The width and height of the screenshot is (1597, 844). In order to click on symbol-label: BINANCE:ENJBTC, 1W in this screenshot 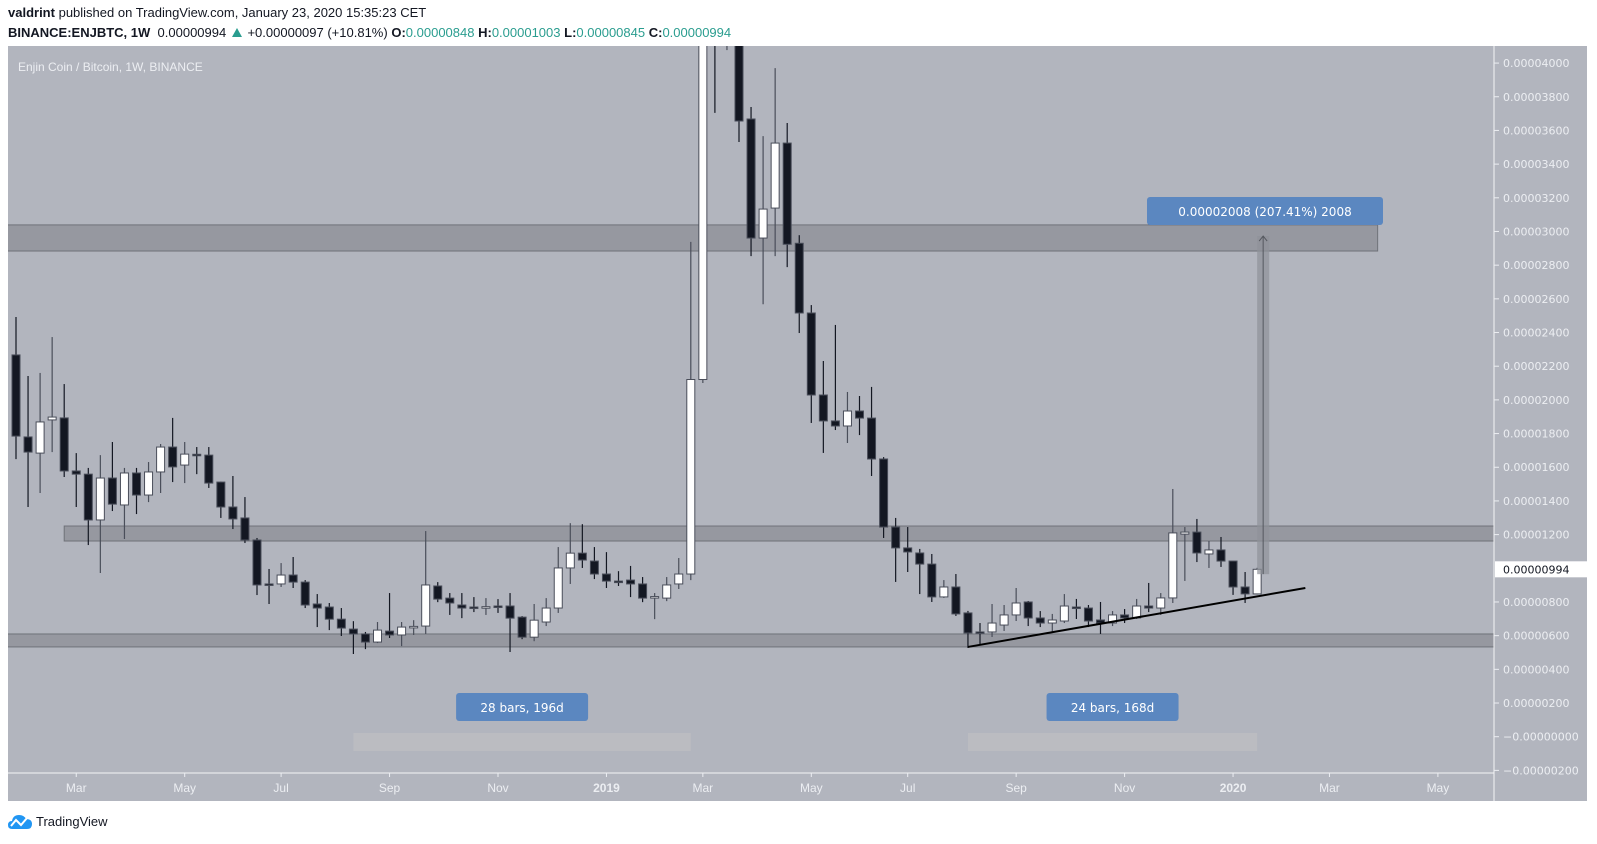, I will do `click(79, 32)`.